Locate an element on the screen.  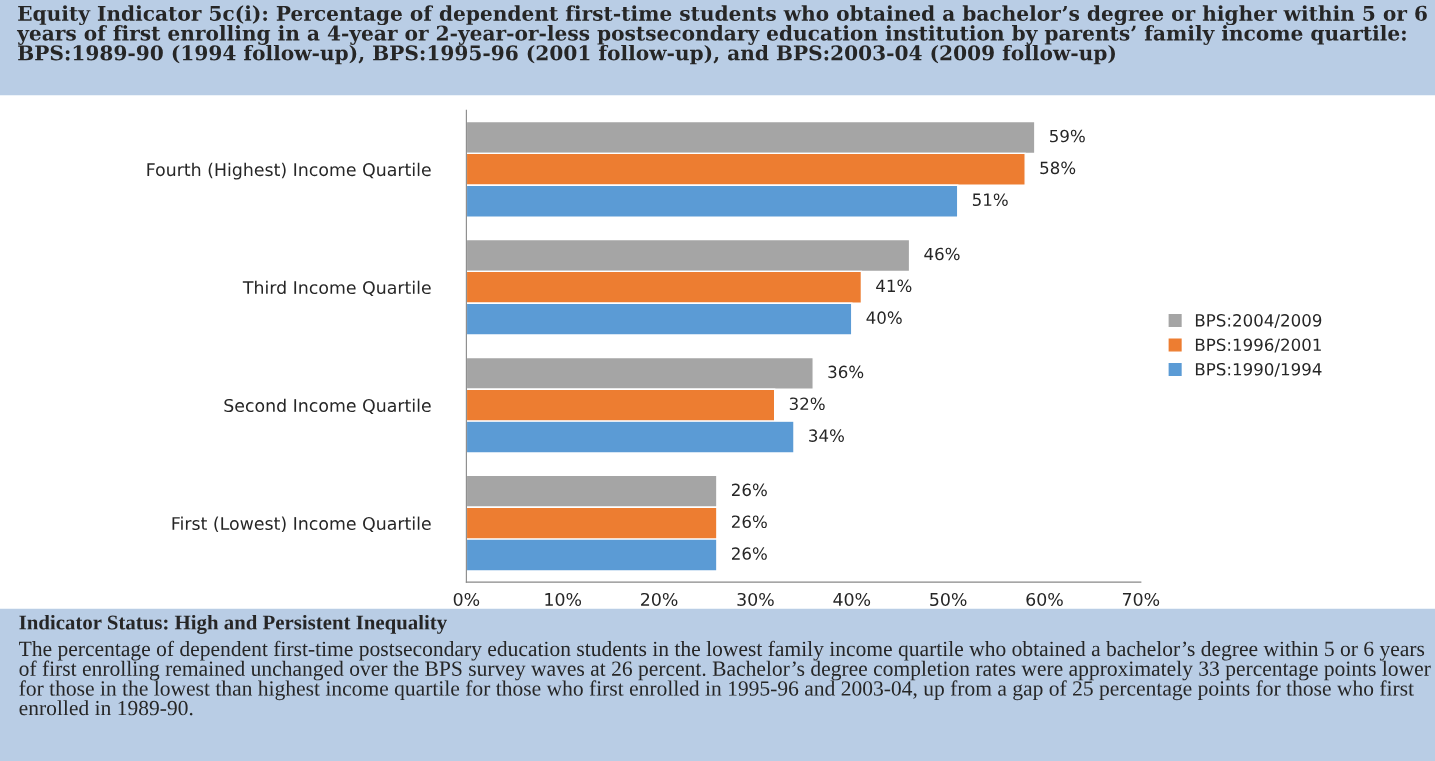
y-tick-label: Fourth (Highest) Income Quartile is located at coordinates (289, 171).